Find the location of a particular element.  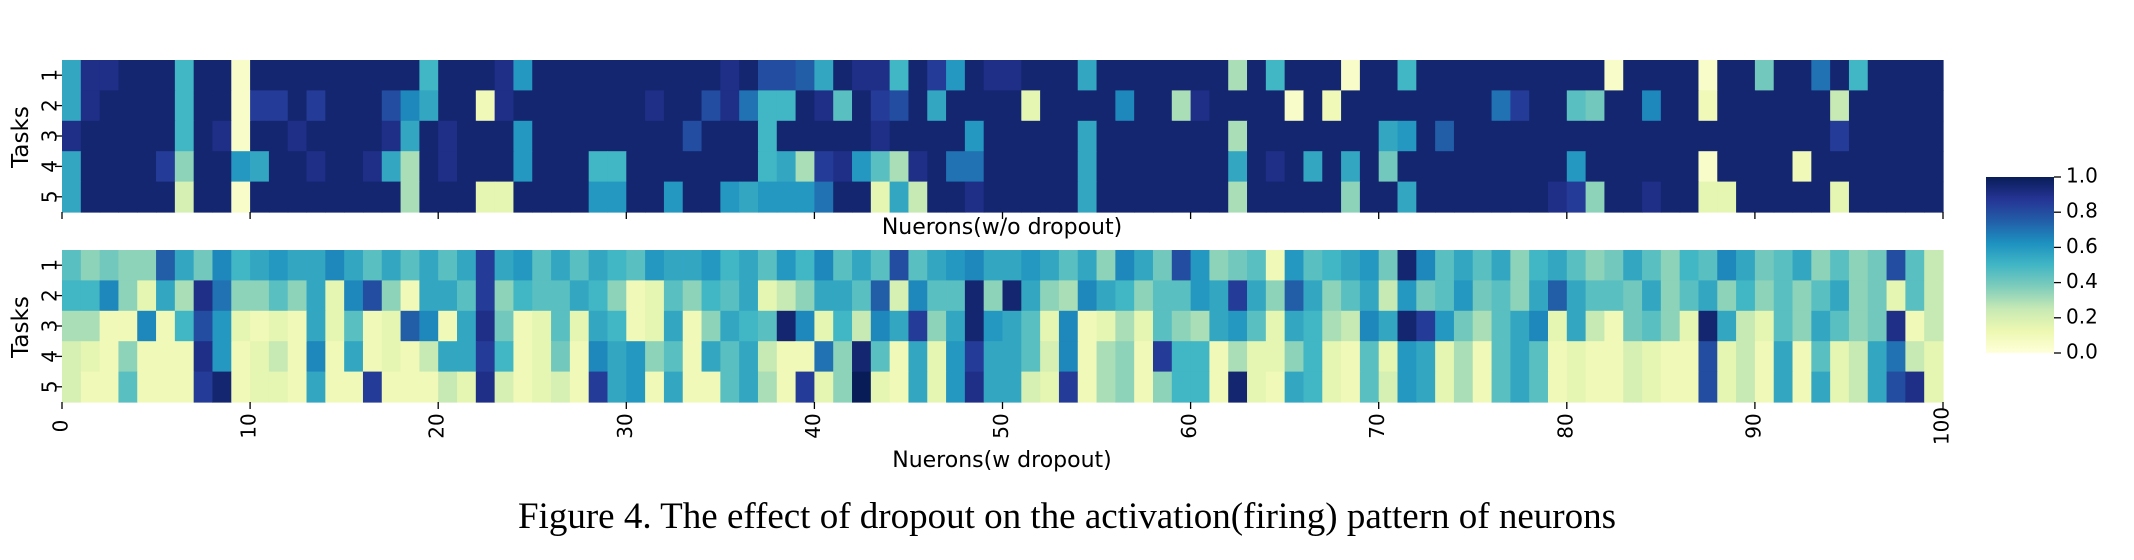

y-tick-label: 5 is located at coordinates (50, 196).